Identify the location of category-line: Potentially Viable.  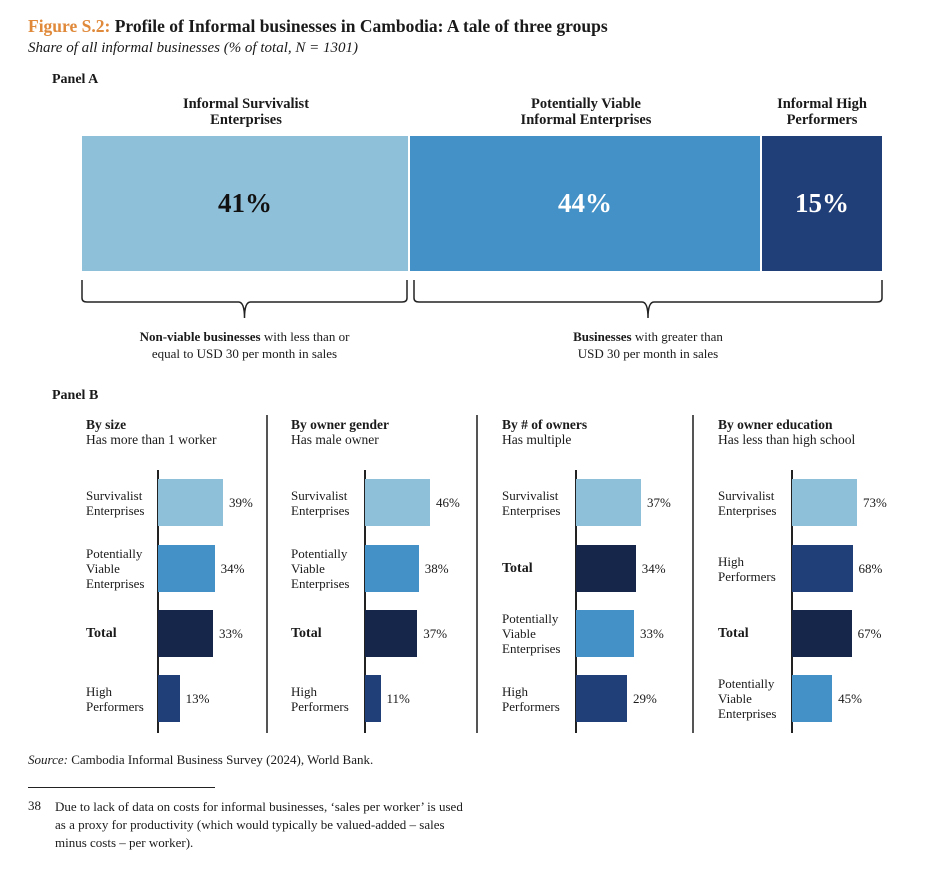
(586, 104).